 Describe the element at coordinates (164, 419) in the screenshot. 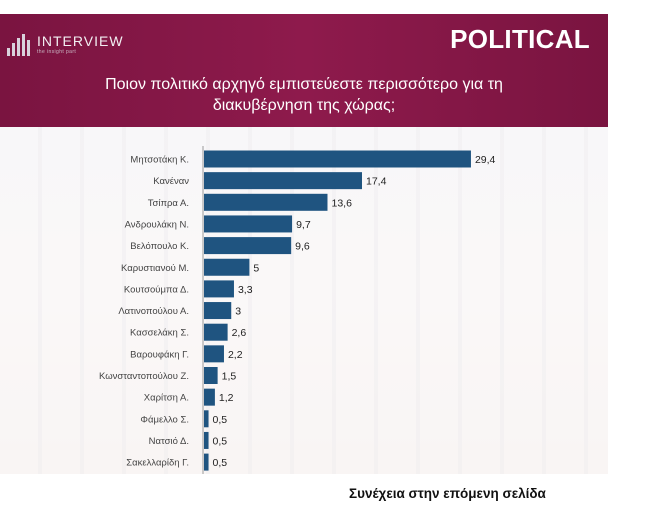

I see `category-label: Φάμελλο Σ.` at that location.